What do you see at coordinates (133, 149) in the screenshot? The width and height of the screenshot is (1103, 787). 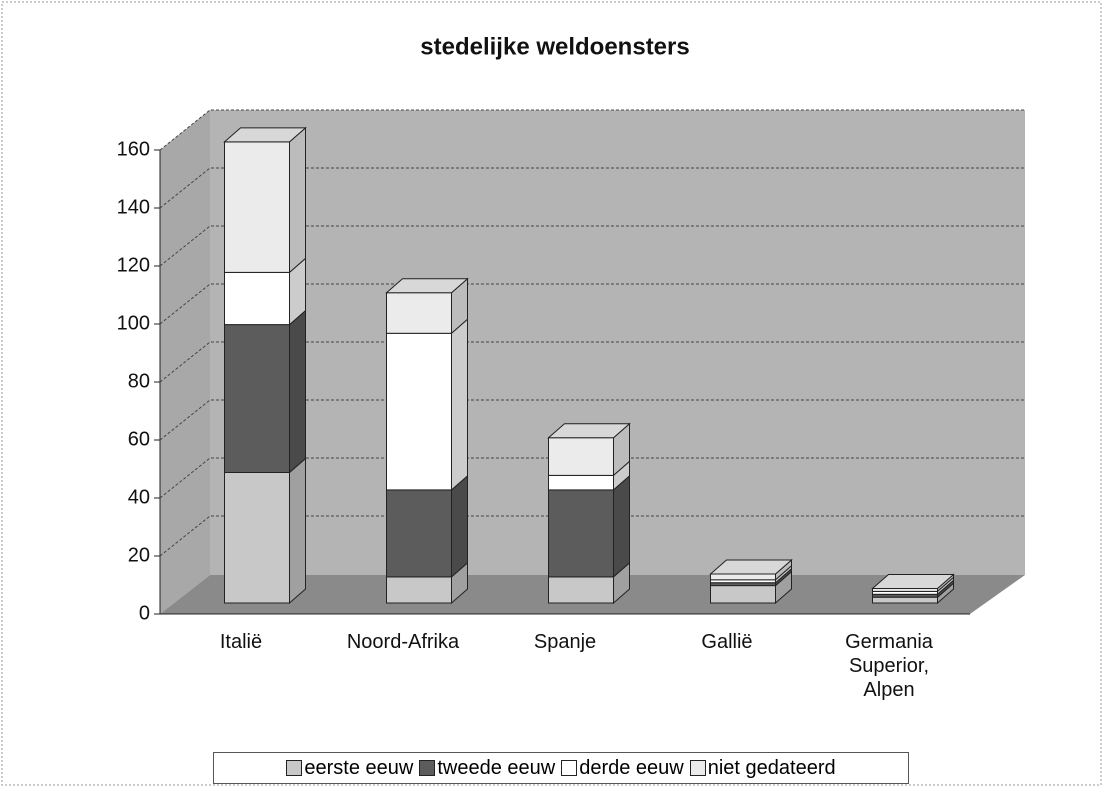 I see `y-tick-label: 160` at bounding box center [133, 149].